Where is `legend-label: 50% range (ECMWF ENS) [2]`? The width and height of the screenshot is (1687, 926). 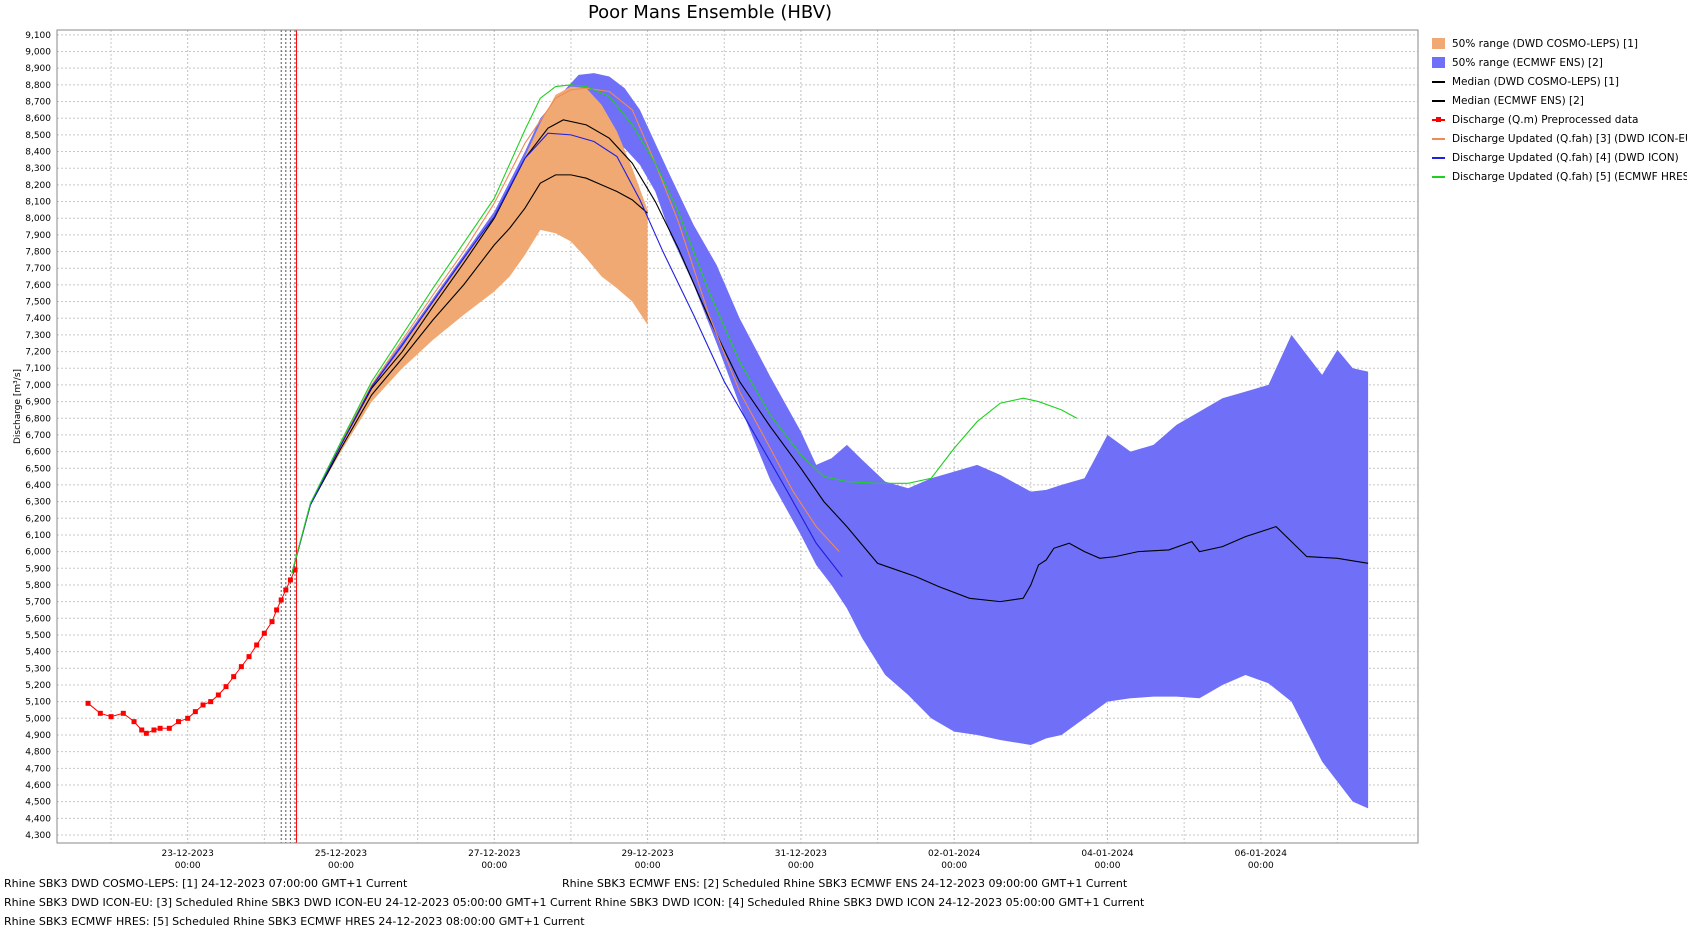
legend-label: 50% range (ECMWF ENS) [2] is located at coordinates (1527, 62).